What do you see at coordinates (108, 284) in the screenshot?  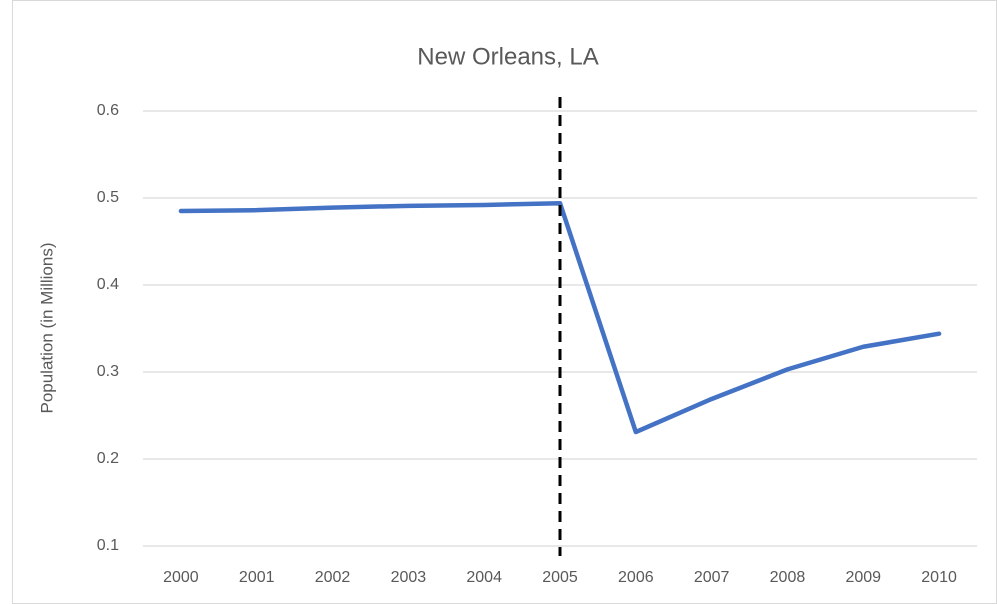 I see `y-tick-label: 0.4` at bounding box center [108, 284].